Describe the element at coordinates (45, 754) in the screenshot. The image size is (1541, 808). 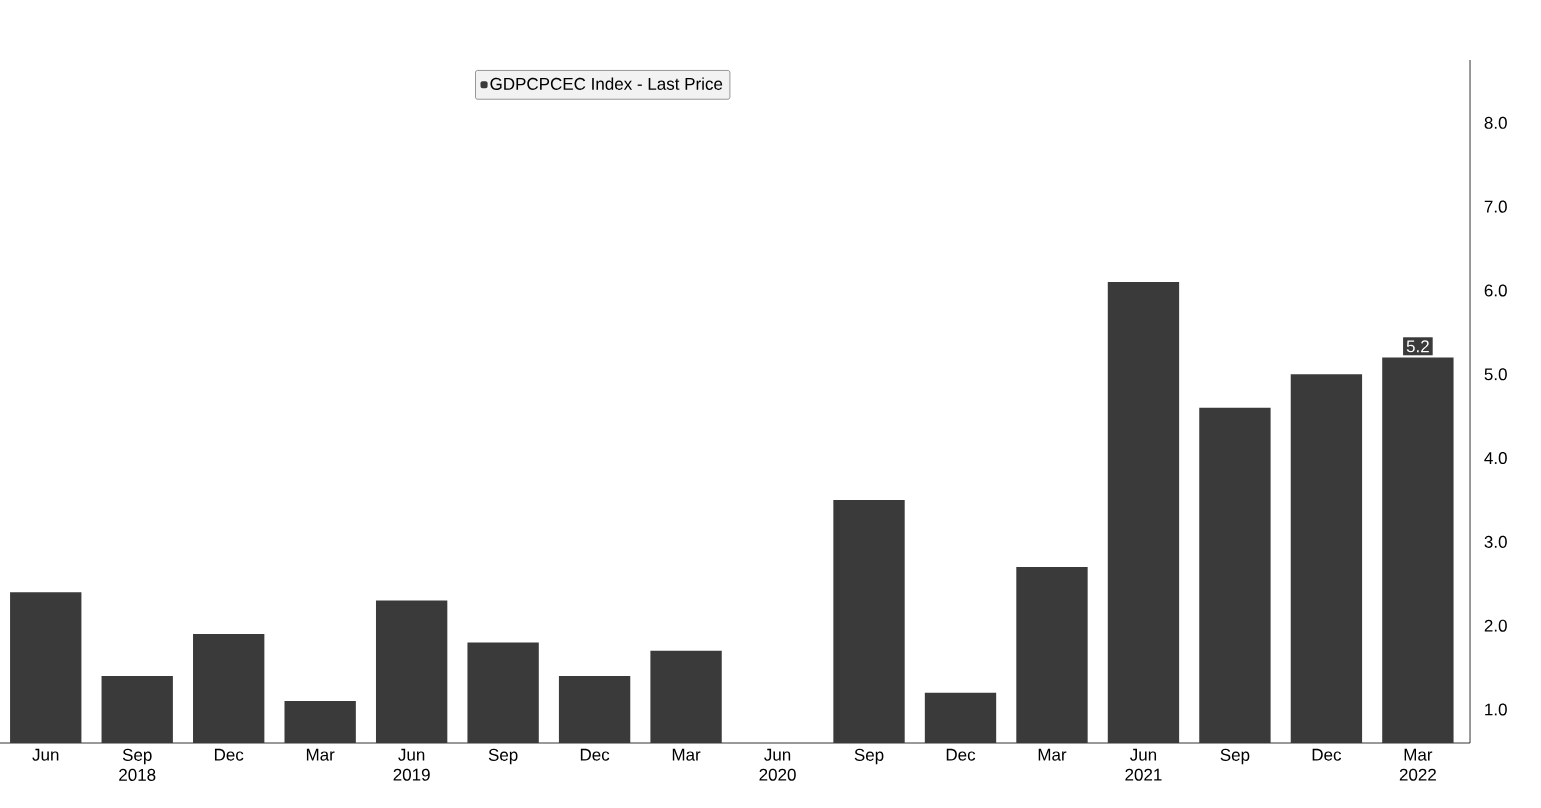
I see `x-tick-label: Jun` at that location.